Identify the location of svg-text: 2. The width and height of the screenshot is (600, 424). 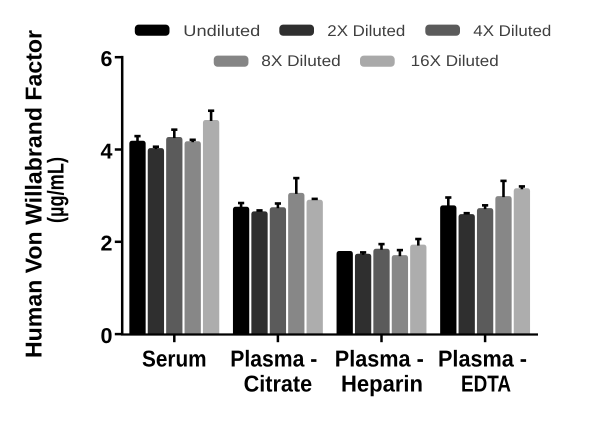
(107, 244).